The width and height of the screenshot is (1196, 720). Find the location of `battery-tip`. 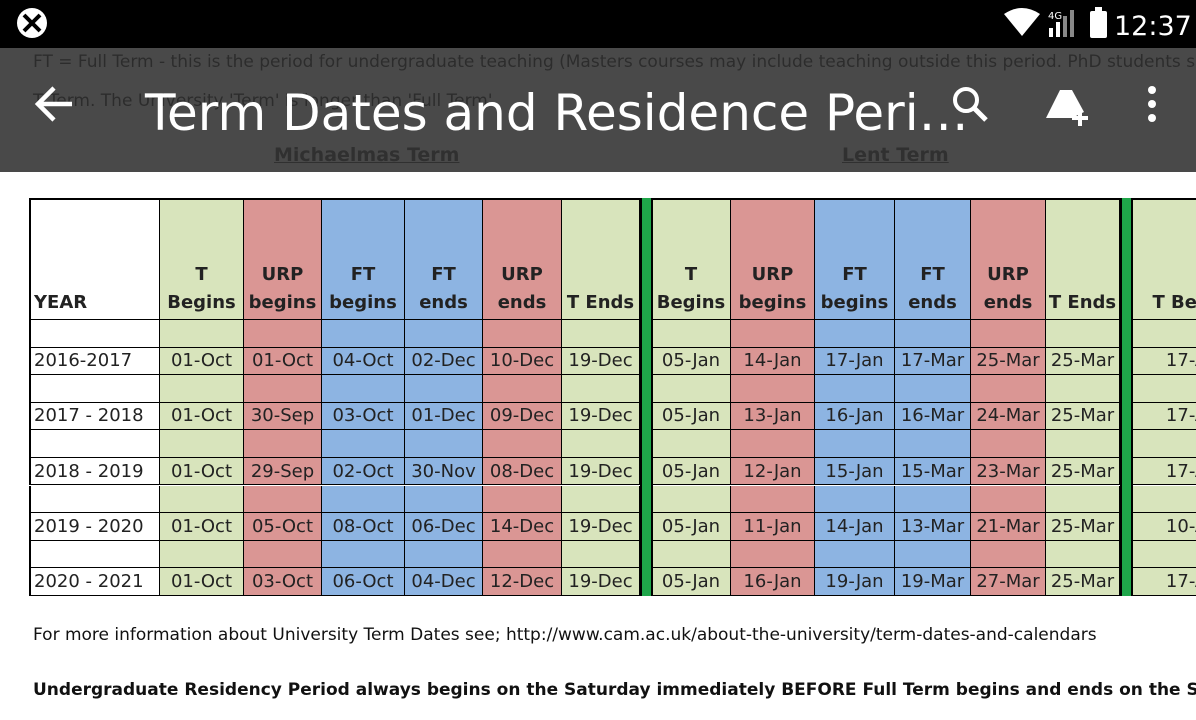

battery-tip is located at coordinates (1098, 9).